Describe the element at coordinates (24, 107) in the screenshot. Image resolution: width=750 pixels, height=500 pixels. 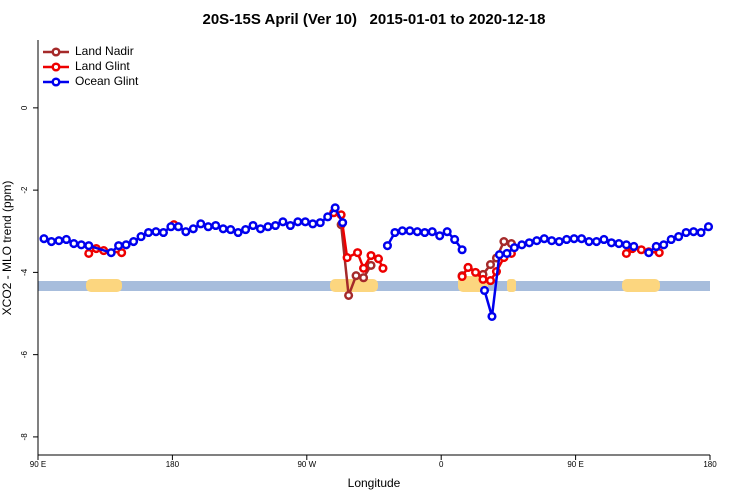
I see `y-tick-label: 0` at that location.